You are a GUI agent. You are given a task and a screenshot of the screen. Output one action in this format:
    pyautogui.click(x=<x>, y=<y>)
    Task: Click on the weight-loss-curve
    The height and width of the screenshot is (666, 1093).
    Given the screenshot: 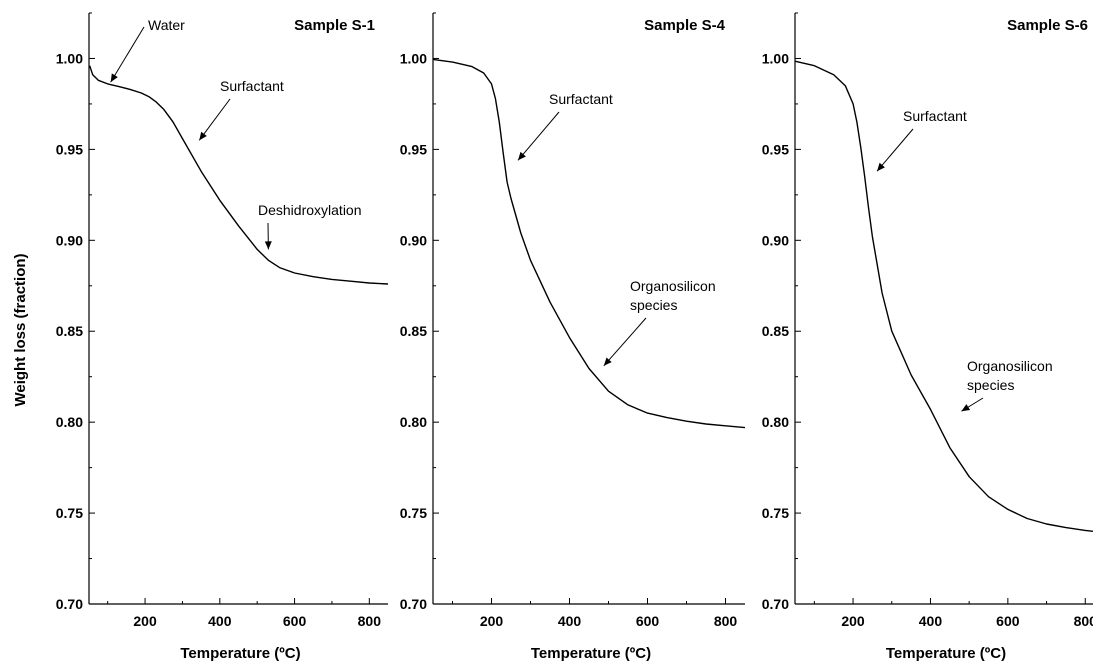 What is the action you would take?
    pyautogui.click(x=239, y=175)
    